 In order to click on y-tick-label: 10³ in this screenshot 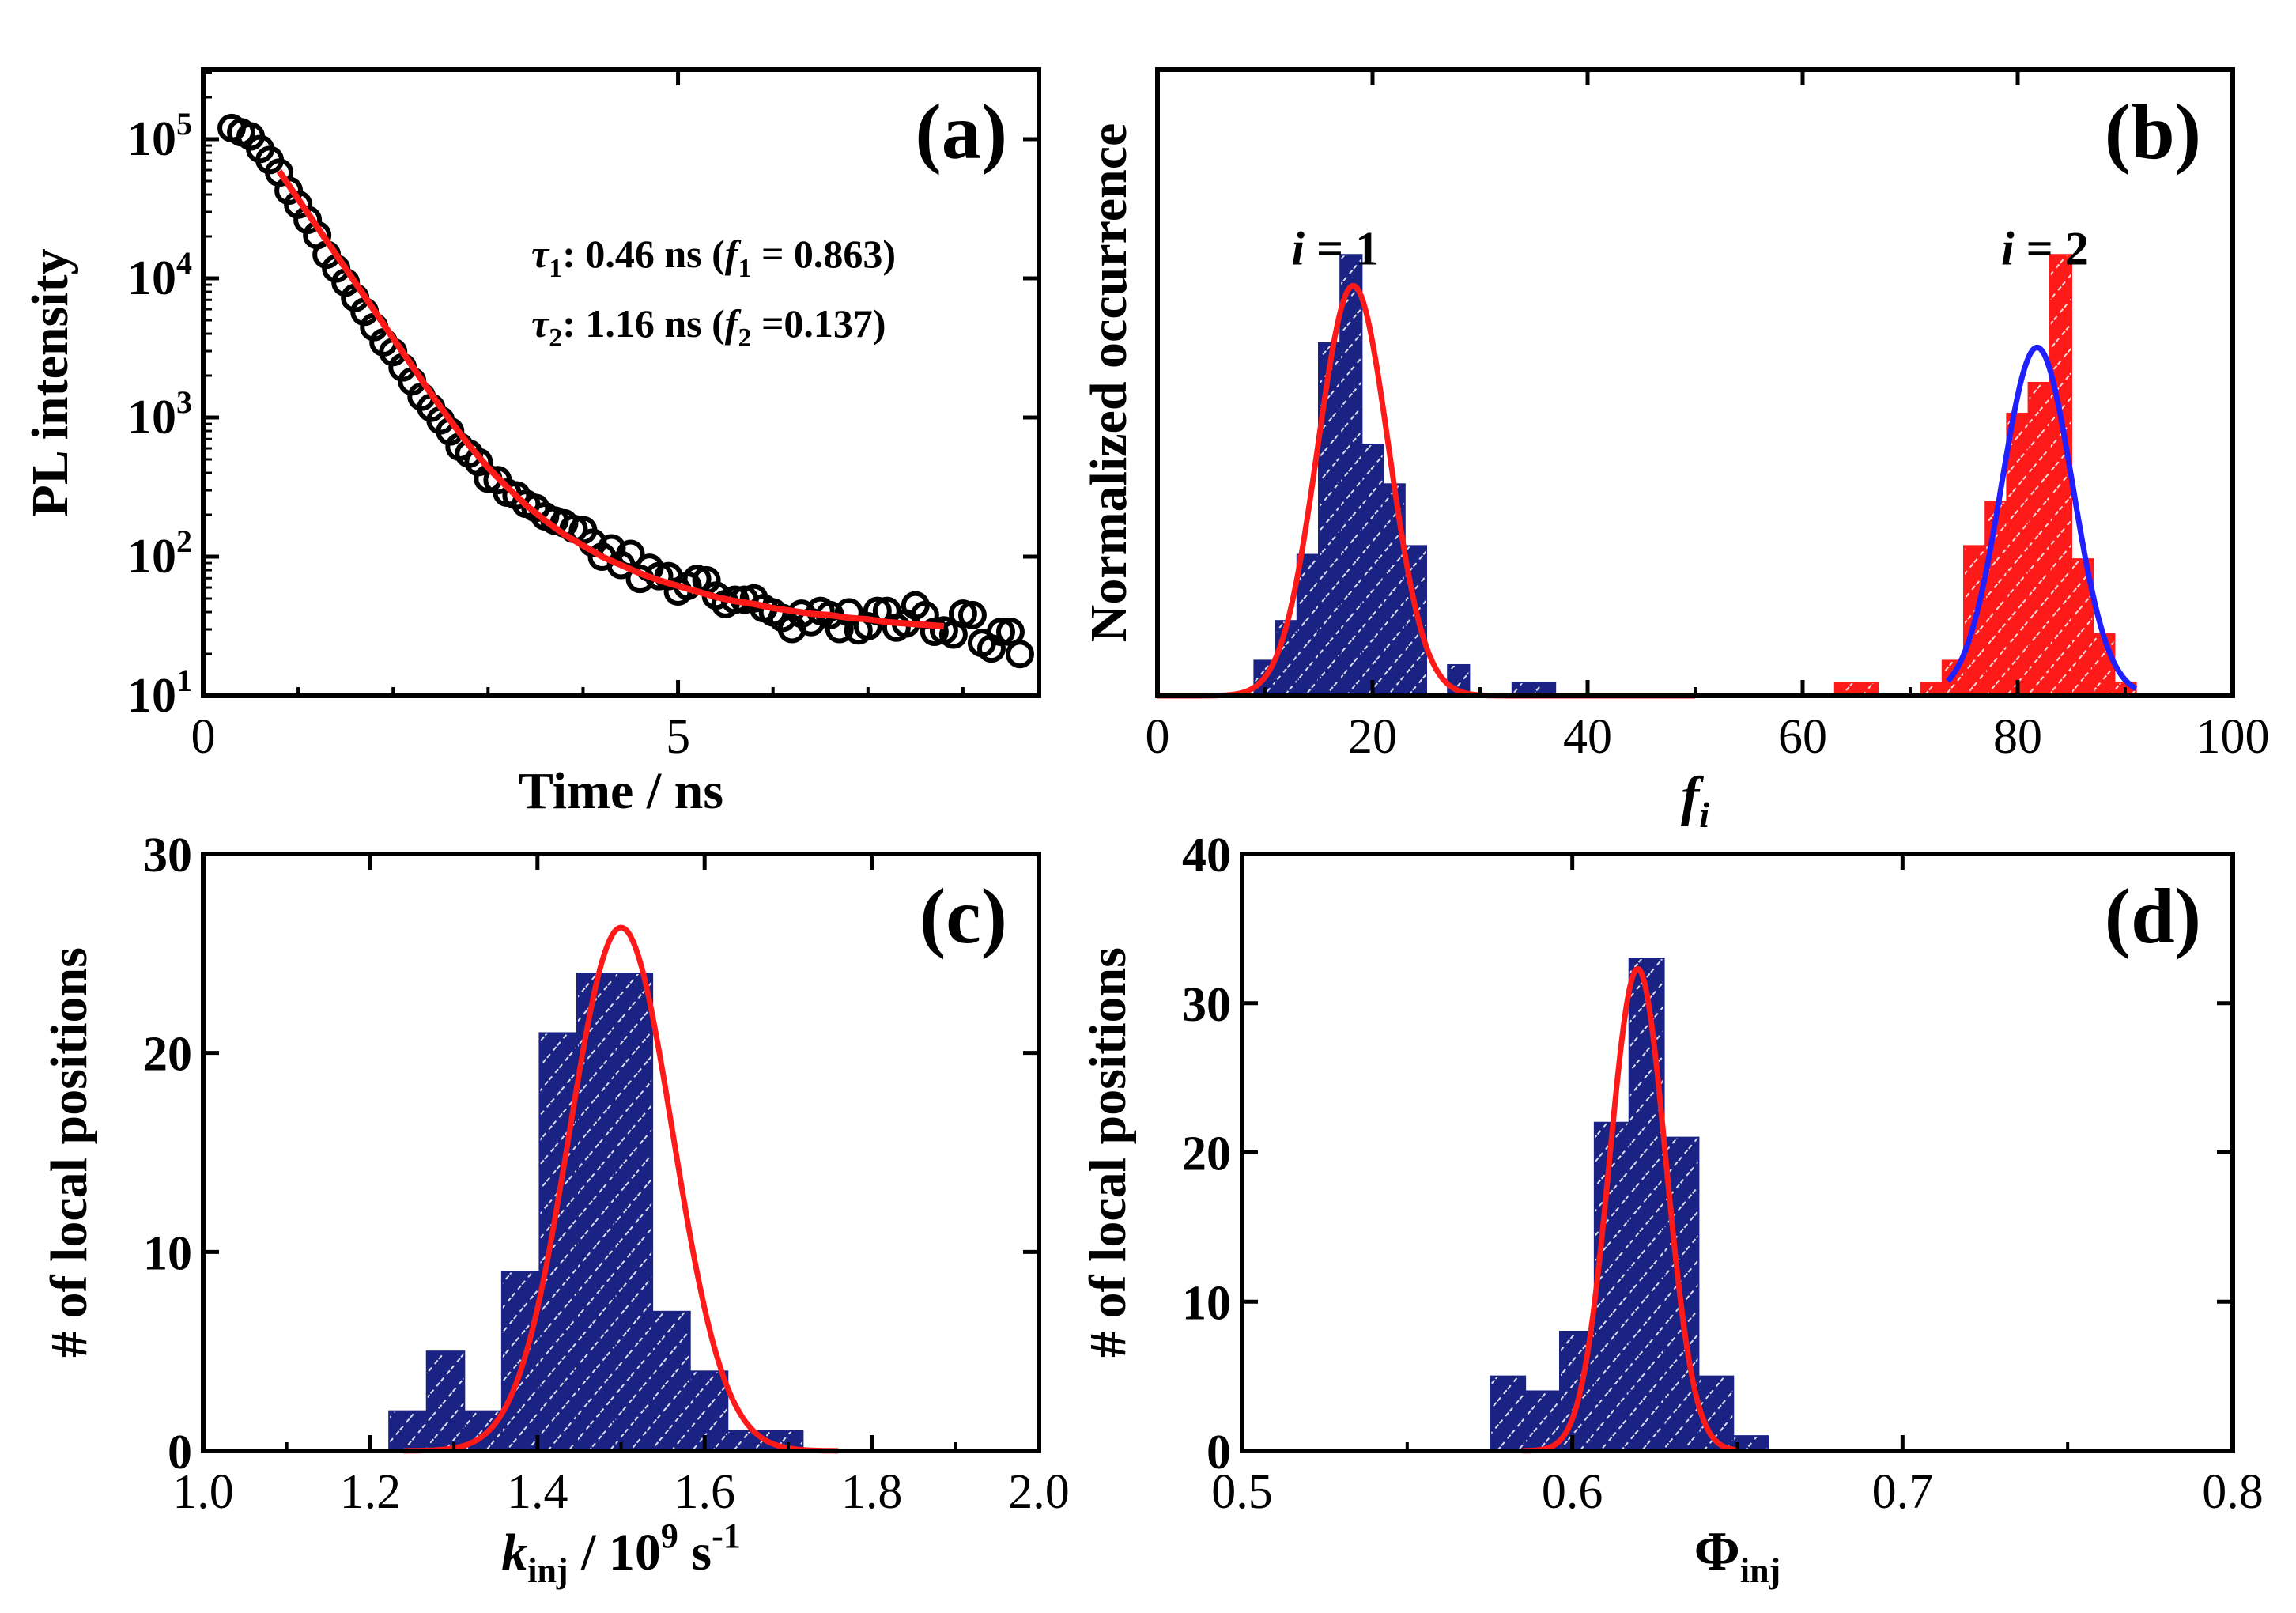, I will do `click(159, 414)`.